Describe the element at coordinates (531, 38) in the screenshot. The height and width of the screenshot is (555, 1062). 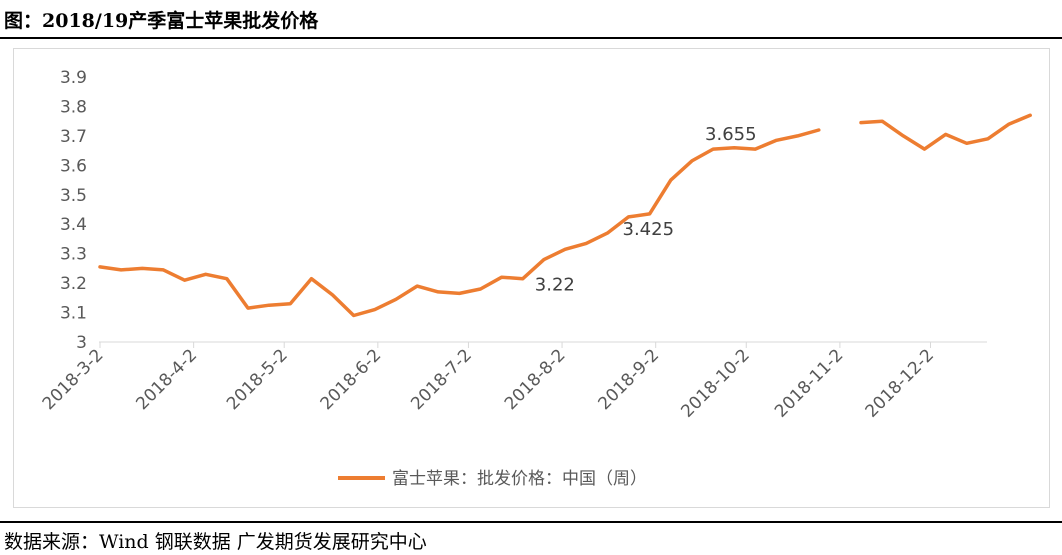
I see `title-rule` at that location.